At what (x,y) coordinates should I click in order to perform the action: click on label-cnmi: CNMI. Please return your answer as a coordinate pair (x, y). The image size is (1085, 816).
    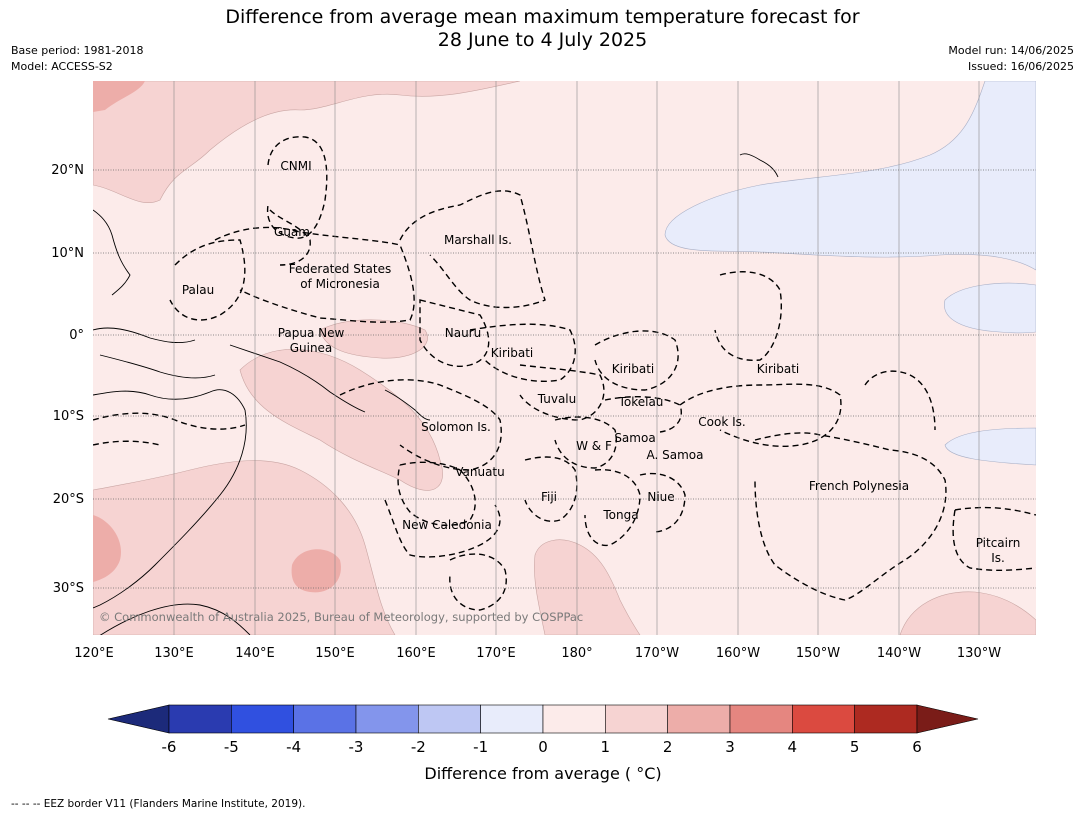
    Looking at the image, I should click on (295, 166).